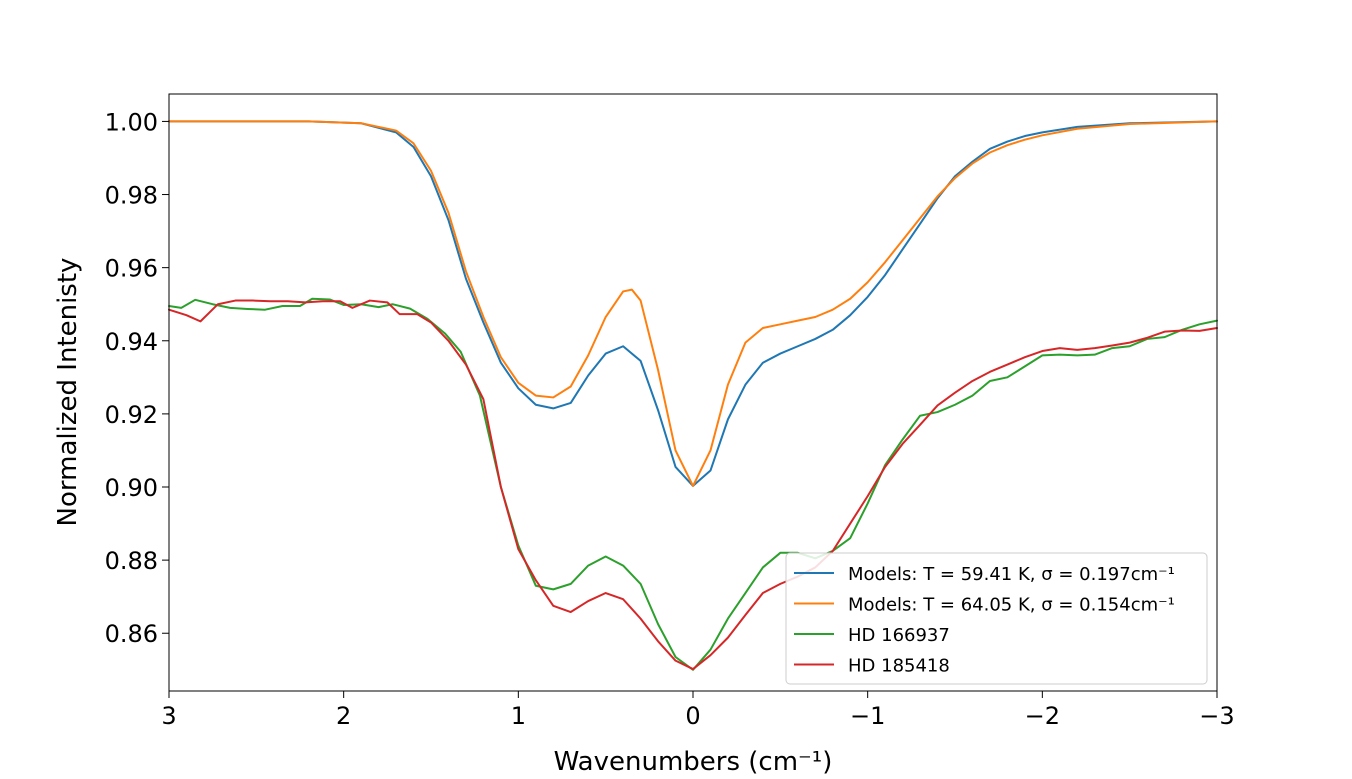 The width and height of the screenshot is (1352, 779). I want to click on x-tick-label: 0, so click(692, 716).